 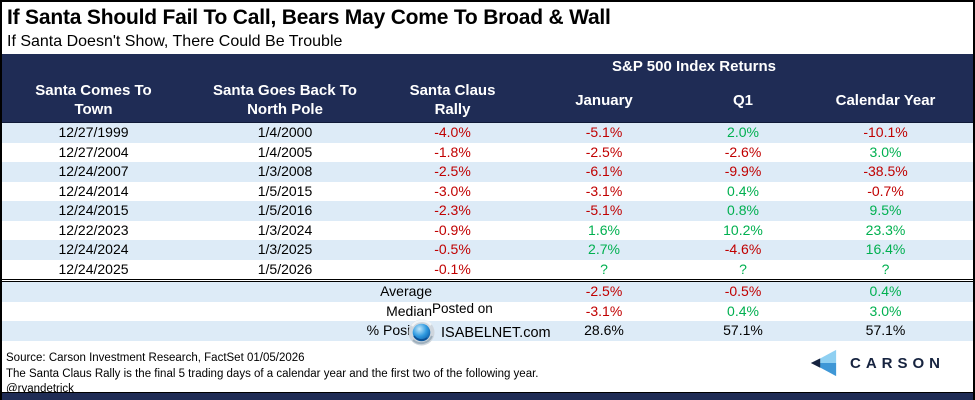 What do you see at coordinates (885, 171) in the screenshot?
I see `cell-return-3: -38.5%` at bounding box center [885, 171].